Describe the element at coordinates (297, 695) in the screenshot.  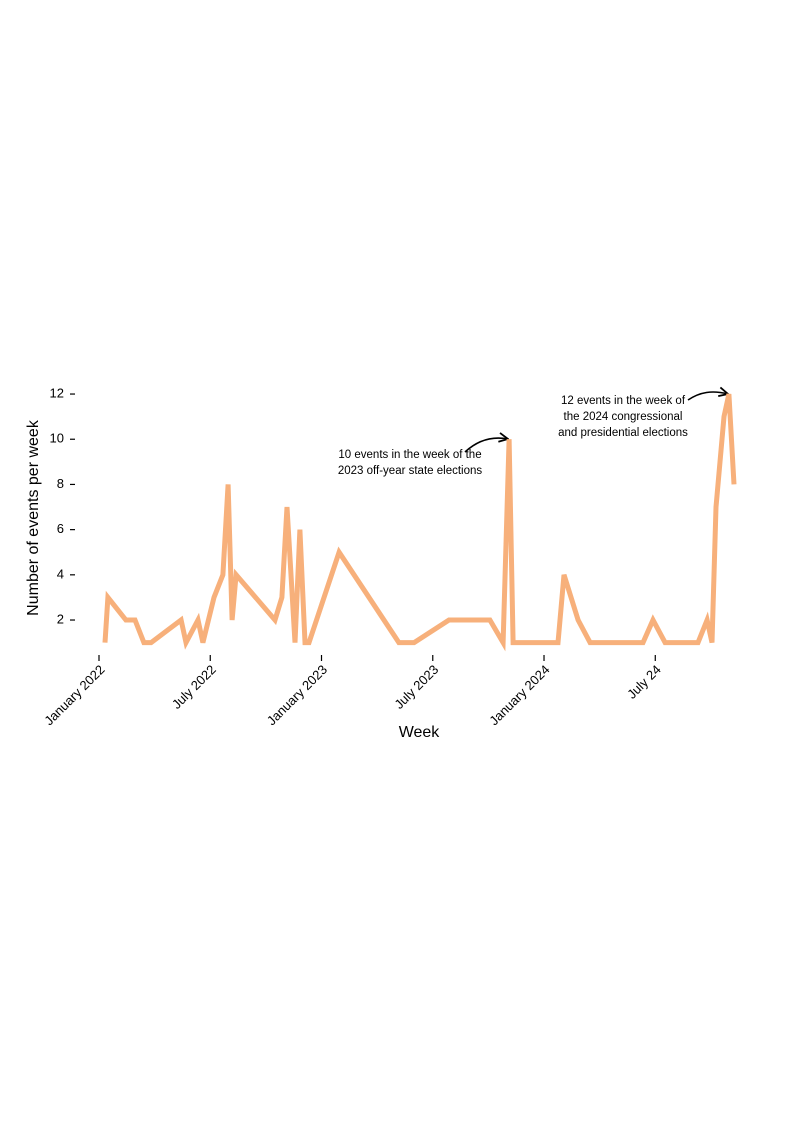
I see `x-tick-label: January 2023` at that location.